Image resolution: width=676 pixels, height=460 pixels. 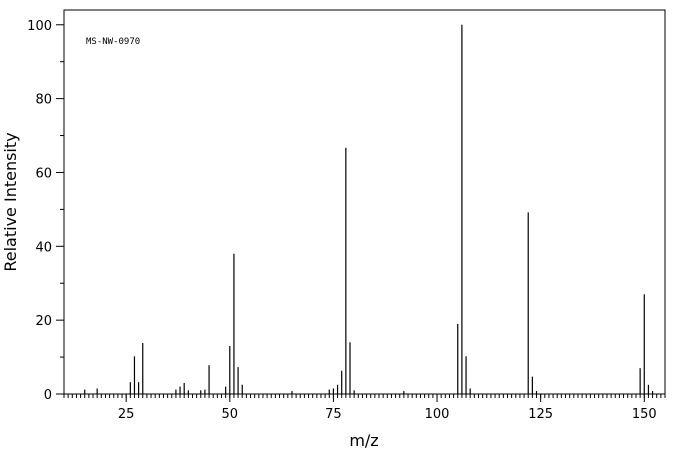 I want to click on y-axis-title: Relative Intensity, so click(x=10, y=201).